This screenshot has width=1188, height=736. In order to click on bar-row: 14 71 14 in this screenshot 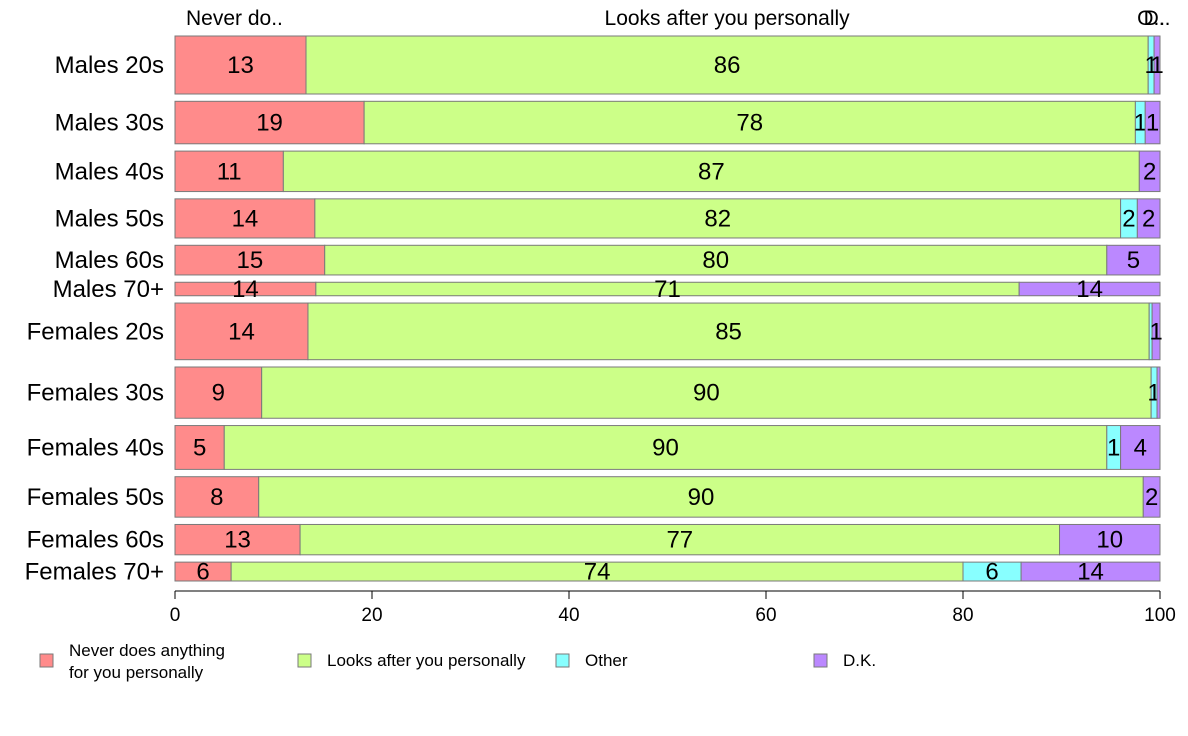, I will do `click(667, 289)`.